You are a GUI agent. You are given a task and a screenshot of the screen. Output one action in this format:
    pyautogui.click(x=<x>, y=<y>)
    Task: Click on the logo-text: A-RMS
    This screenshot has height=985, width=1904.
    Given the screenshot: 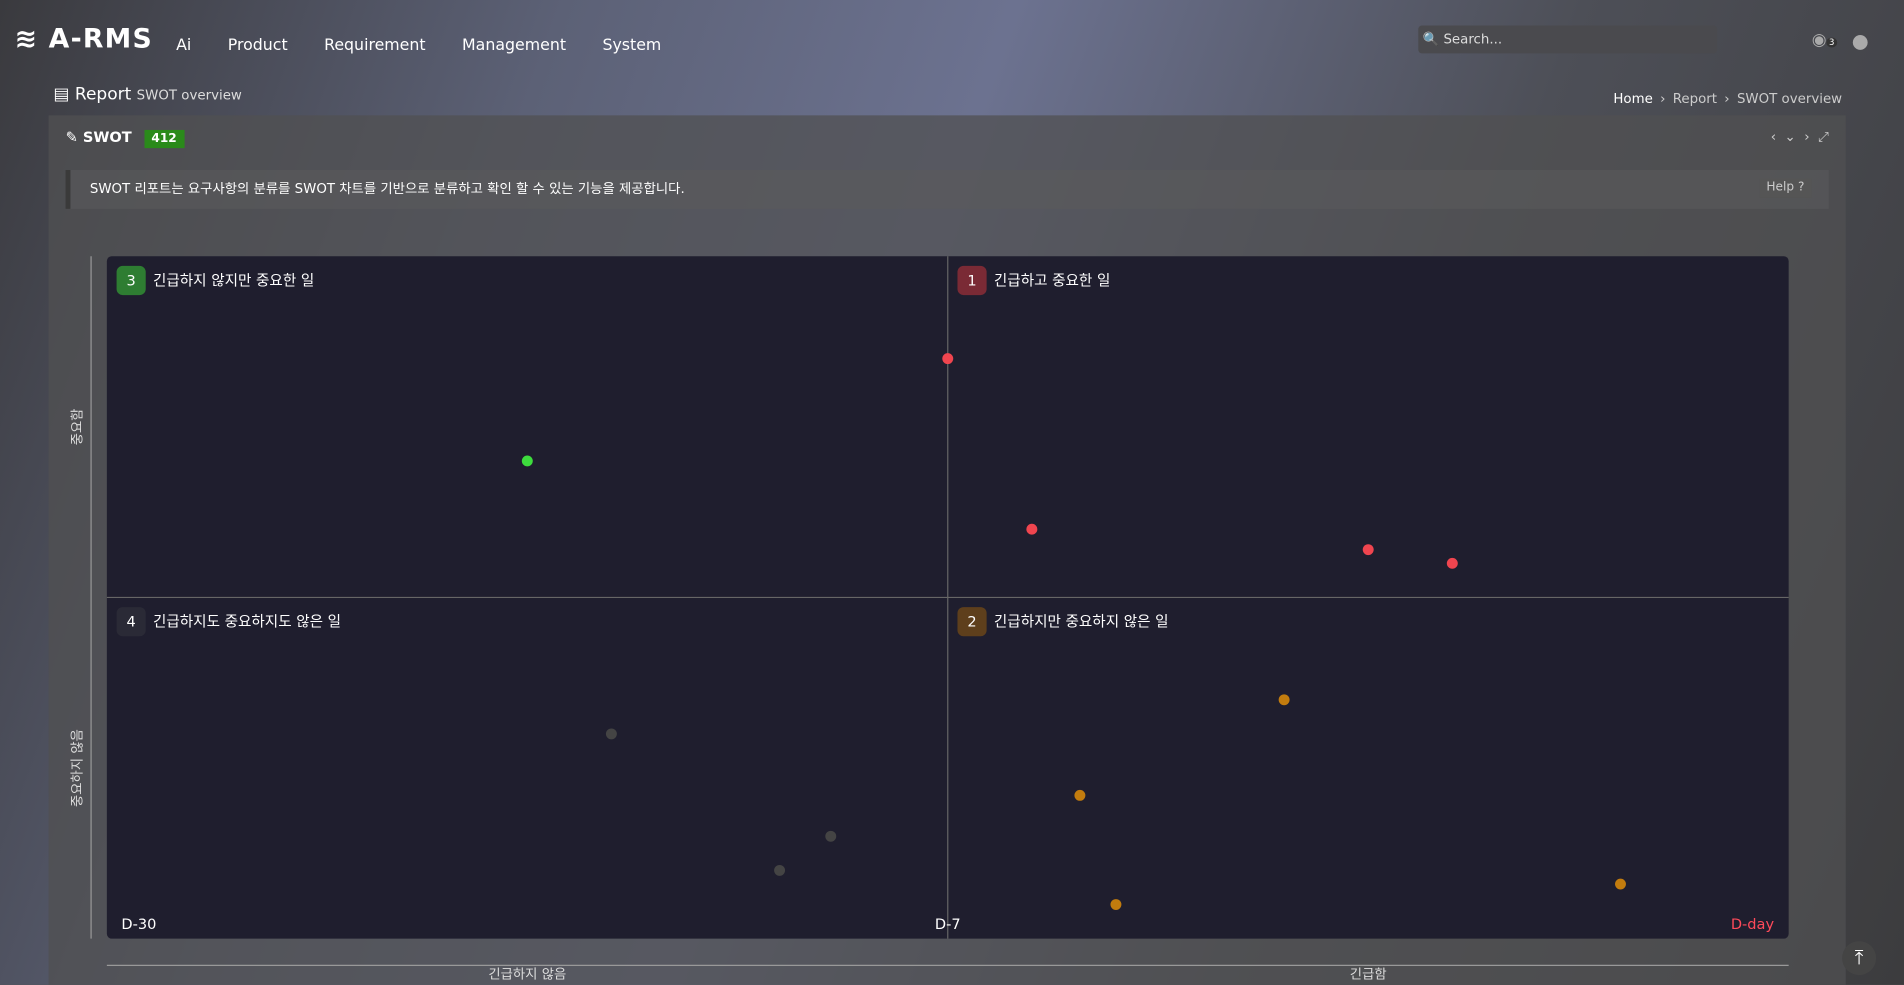 What is the action you would take?
    pyautogui.click(x=100, y=39)
    